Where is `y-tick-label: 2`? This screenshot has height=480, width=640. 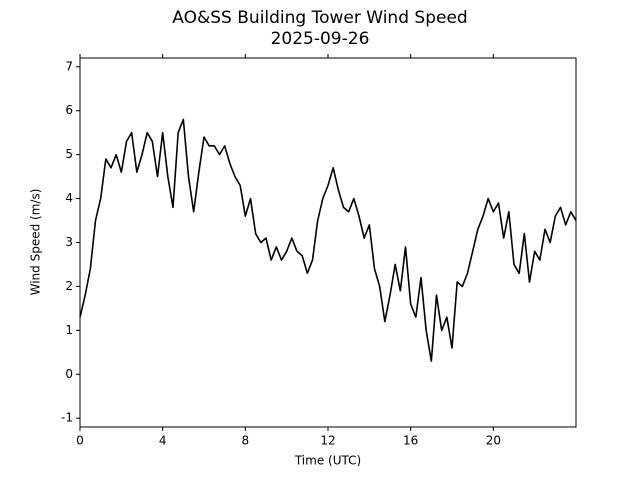 y-tick-label: 2 is located at coordinates (69, 286).